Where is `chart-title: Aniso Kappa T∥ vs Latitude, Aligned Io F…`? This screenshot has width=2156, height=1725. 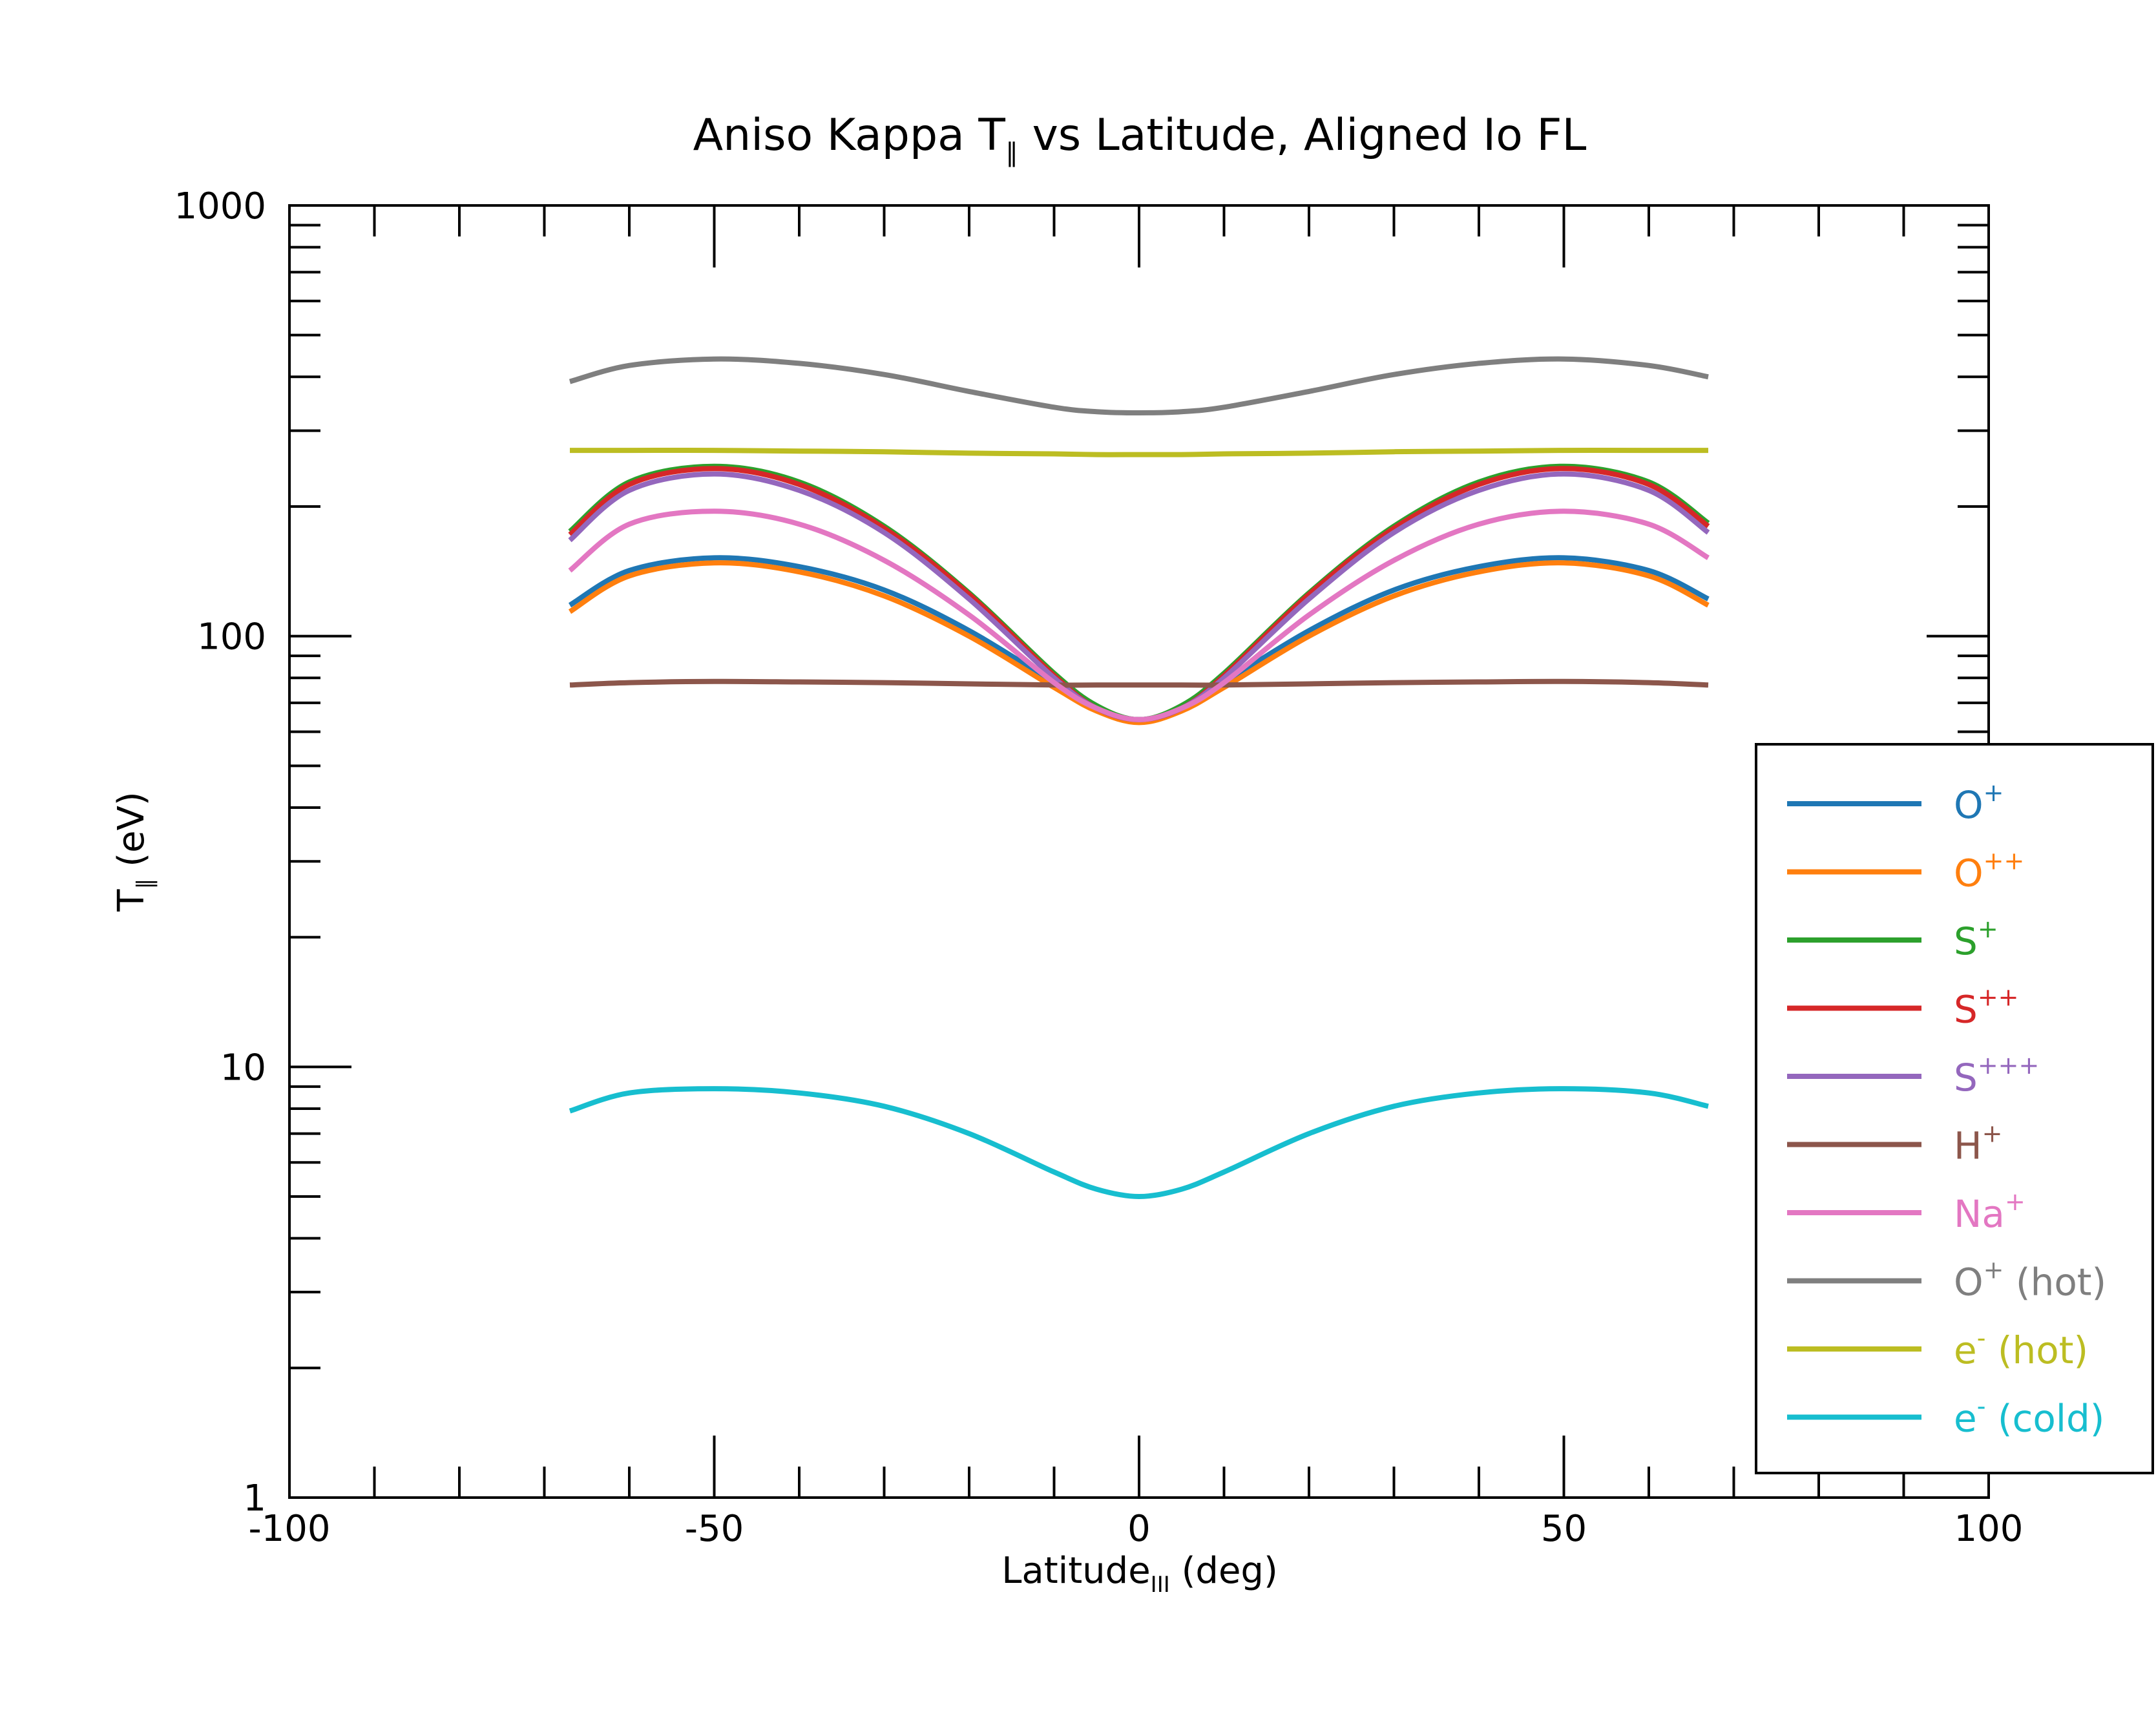 chart-title: Aniso Kappa T∥ vs Latitude, Aligned Io F… is located at coordinates (1140, 139).